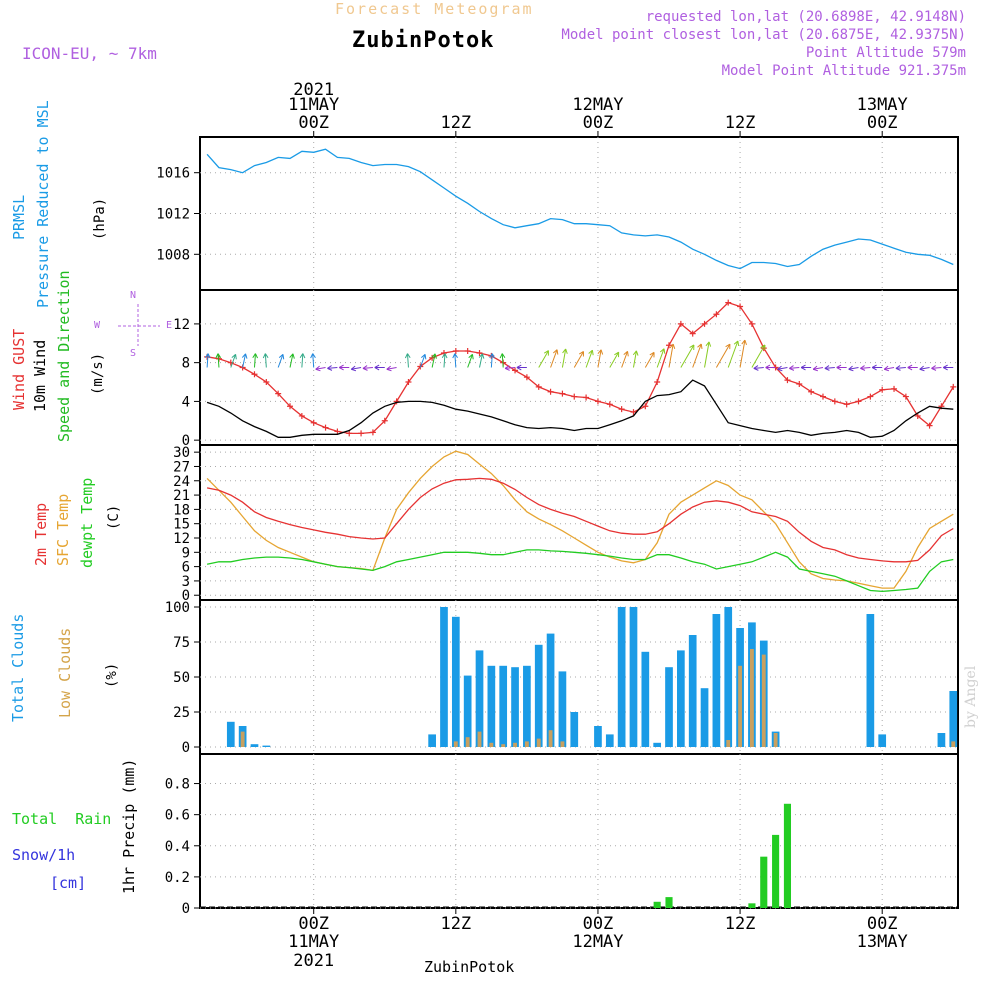  I want to click on sfc-temp-line, so click(580, 519).